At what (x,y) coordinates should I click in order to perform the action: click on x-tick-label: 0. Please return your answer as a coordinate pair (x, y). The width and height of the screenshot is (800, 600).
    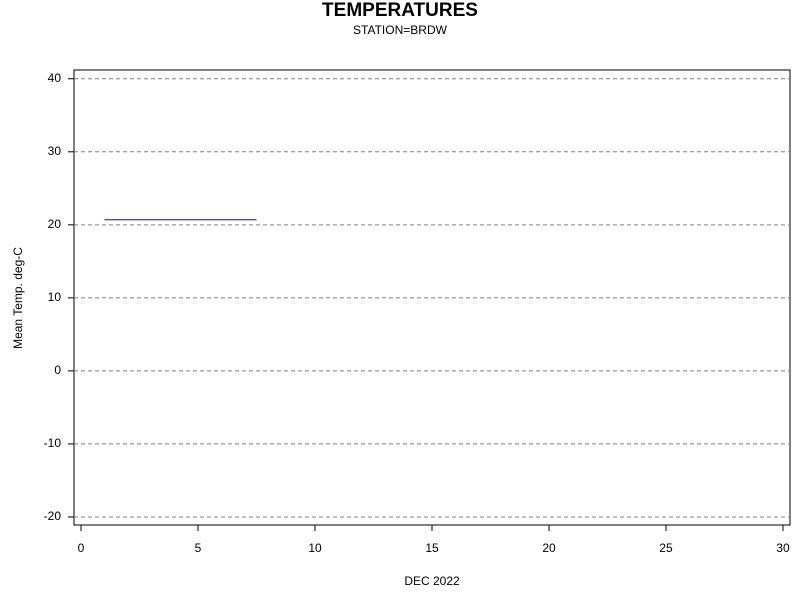
    Looking at the image, I should click on (81, 548).